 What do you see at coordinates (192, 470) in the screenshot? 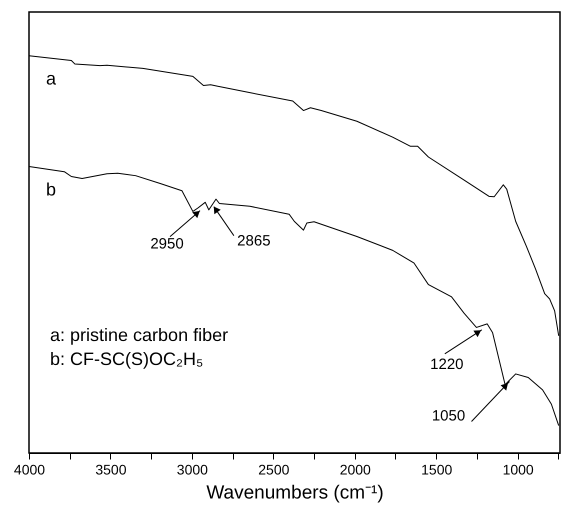
I see `x-tick-label: 3000` at bounding box center [192, 470].